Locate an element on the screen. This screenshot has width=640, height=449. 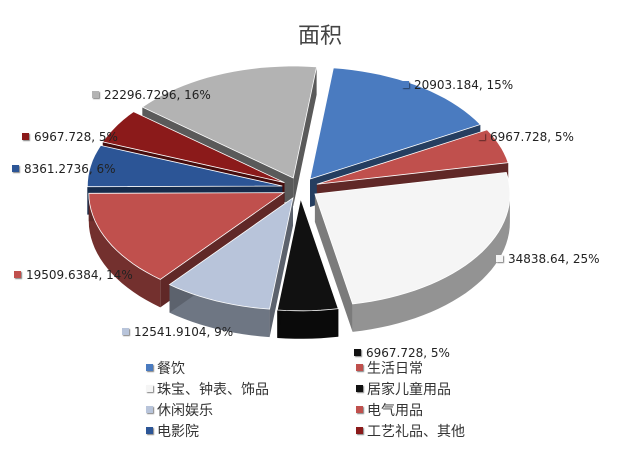
legend-item-5: 电气用品 is located at coordinates (389, 410).